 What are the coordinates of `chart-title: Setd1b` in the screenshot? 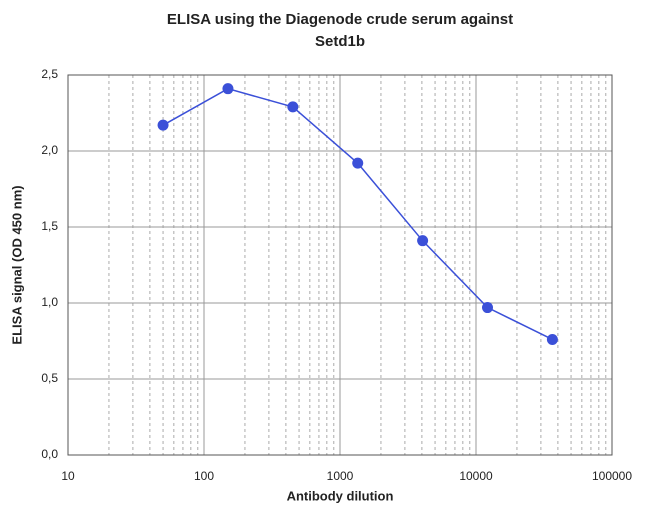 It's located at (340, 41).